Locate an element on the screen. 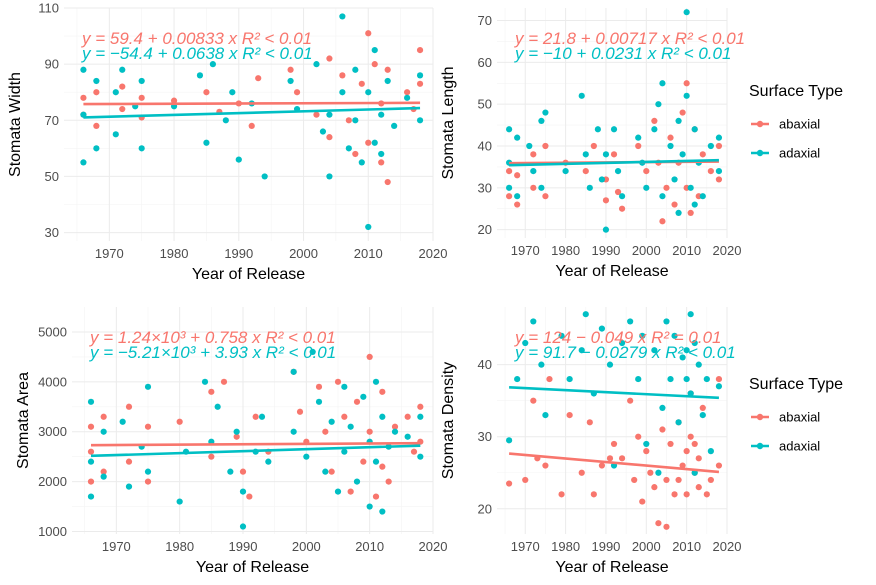 The height and width of the screenshot is (585, 876). regression-equation-abaxial: y = 1.24×10³ + 0.758 x R² < 0.01 is located at coordinates (212, 337).